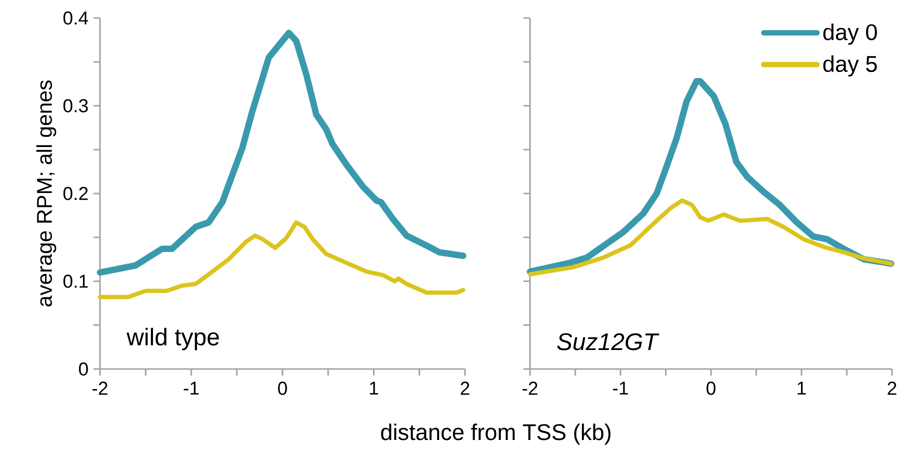 Image resolution: width=902 pixels, height=449 pixels. I want to click on legend-label: day 5, so click(850, 65).